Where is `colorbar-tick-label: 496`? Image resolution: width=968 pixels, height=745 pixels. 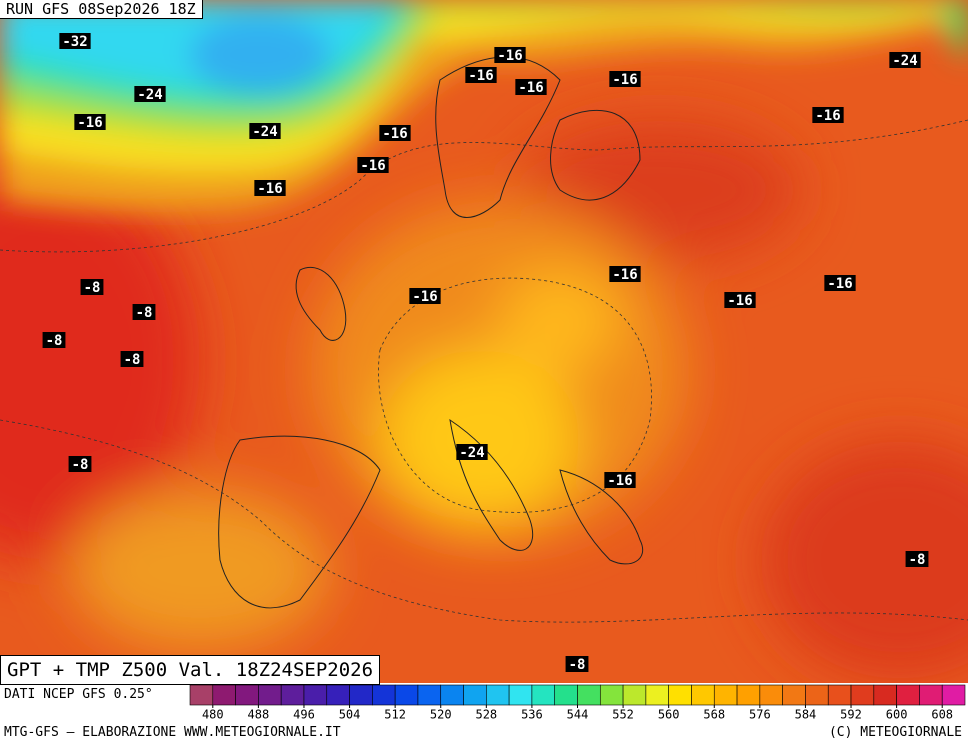 colorbar-tick-label: 496 is located at coordinates (304, 715).